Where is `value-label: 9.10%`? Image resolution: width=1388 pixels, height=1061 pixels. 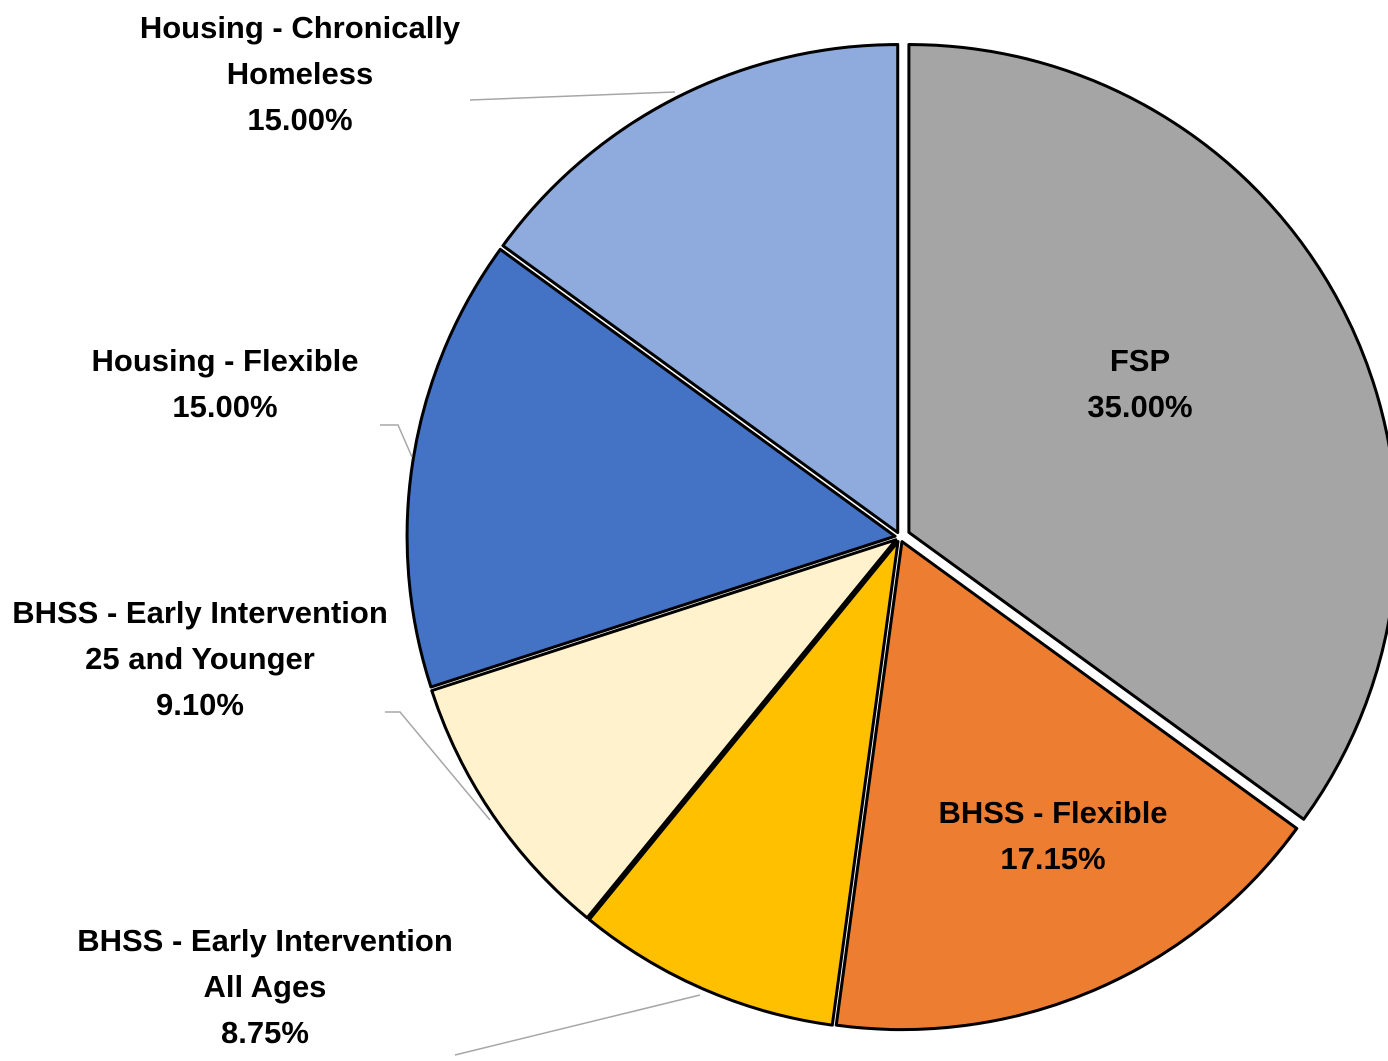 value-label: 9.10% is located at coordinates (200, 704).